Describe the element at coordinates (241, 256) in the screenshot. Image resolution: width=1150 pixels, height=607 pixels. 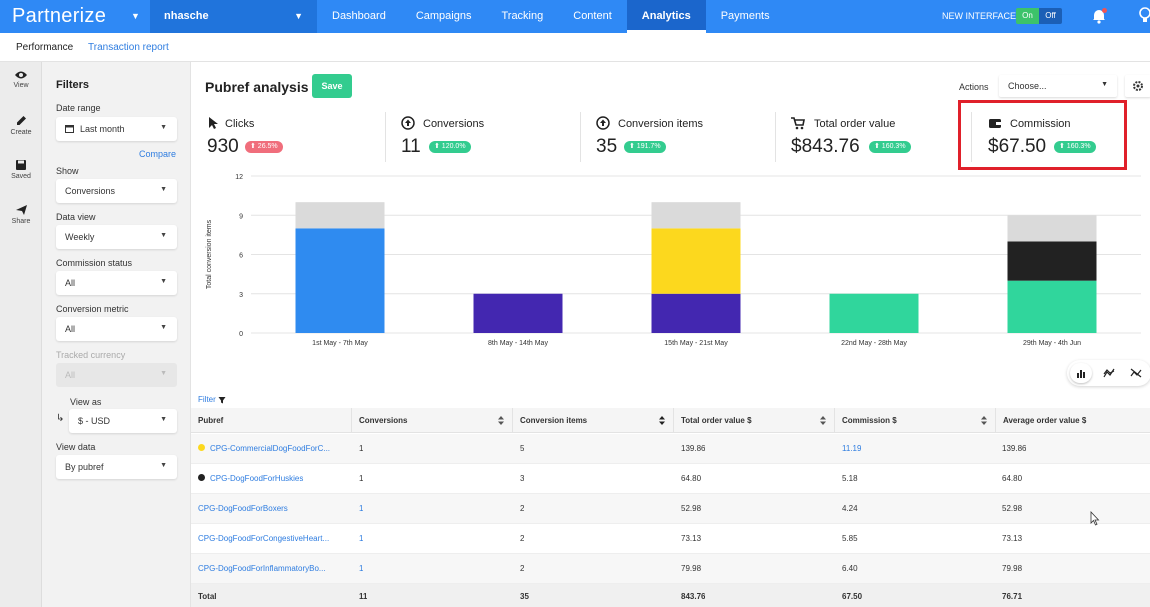
I see `y-tick-label: 6` at that location.